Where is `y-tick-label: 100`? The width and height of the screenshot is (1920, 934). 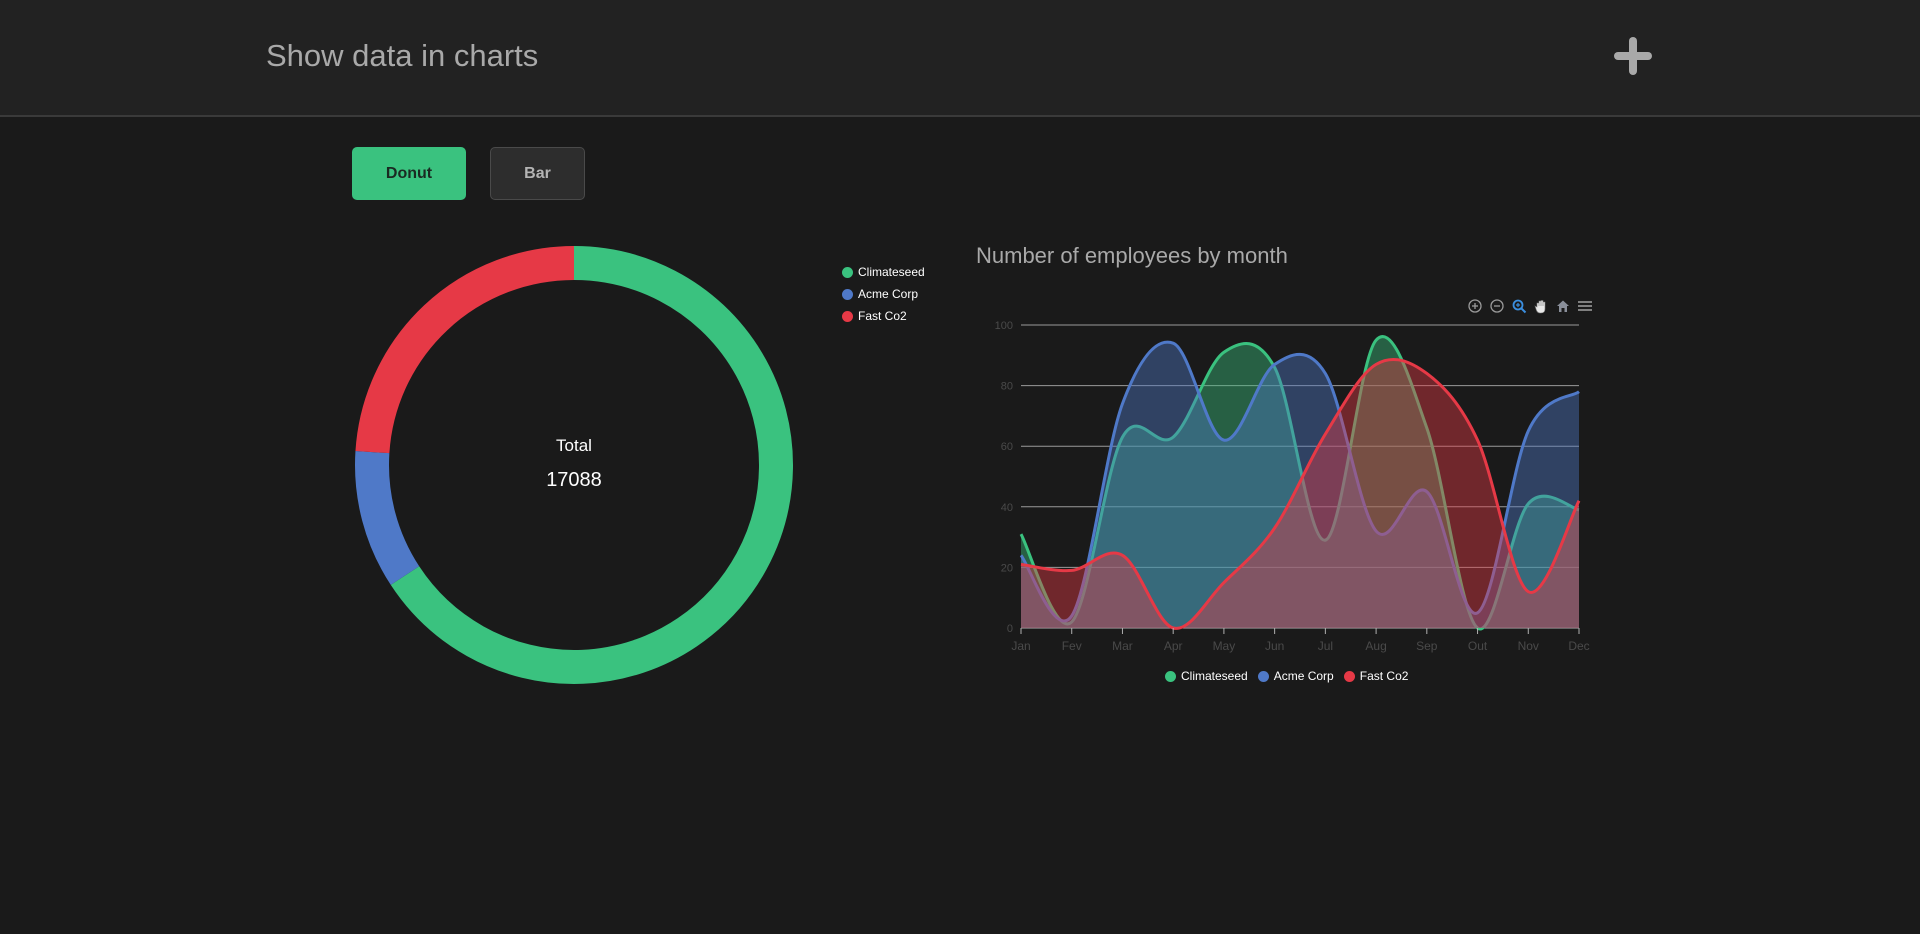 y-tick-label: 100 is located at coordinates (1004, 326).